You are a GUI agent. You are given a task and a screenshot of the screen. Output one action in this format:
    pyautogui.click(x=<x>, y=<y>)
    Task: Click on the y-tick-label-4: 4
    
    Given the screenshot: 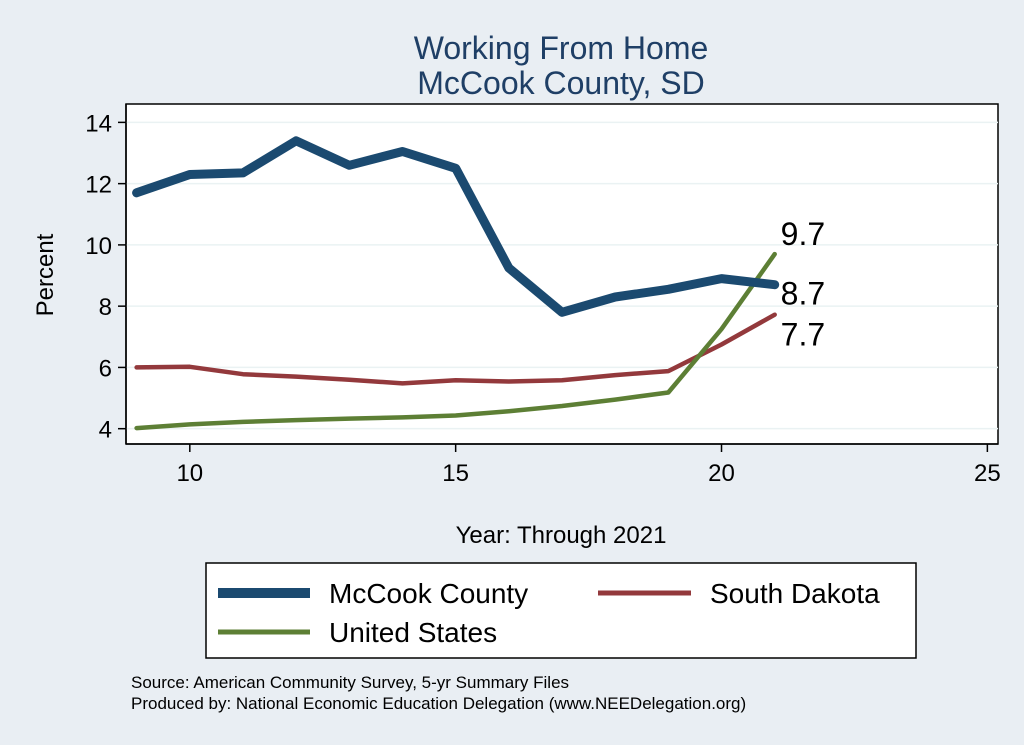 What is the action you would take?
    pyautogui.click(x=105, y=430)
    